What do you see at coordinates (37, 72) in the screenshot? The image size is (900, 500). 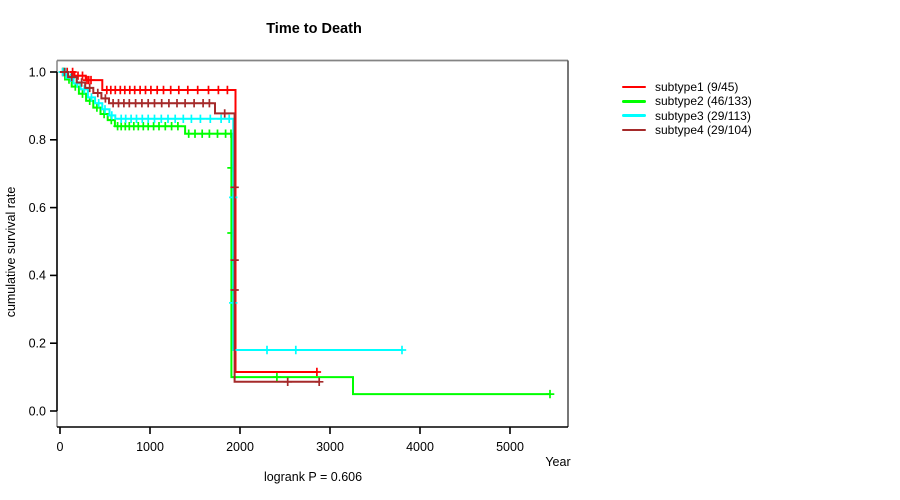 I see `y-tick-label: 1.0` at bounding box center [37, 72].